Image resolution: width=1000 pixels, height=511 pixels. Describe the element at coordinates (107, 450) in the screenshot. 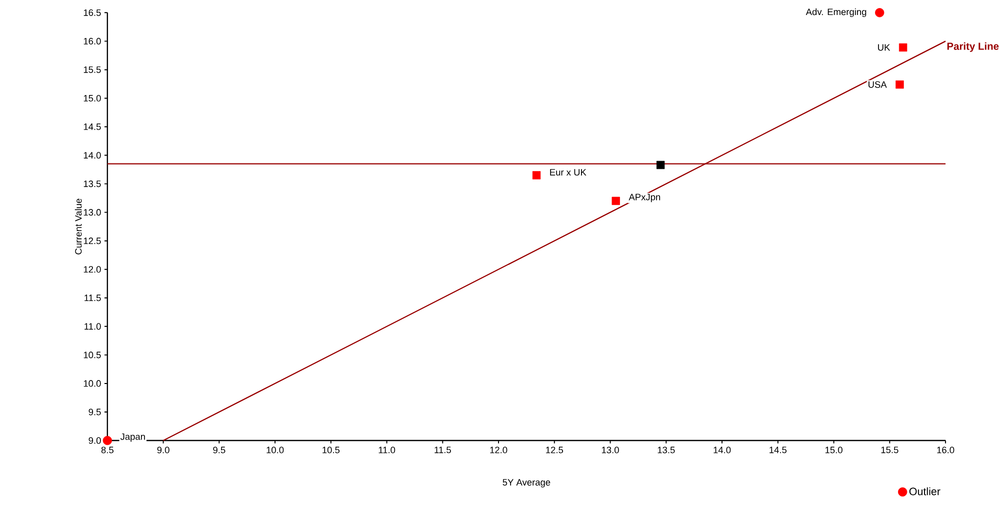

I see `x-tick-label: 8.5` at that location.